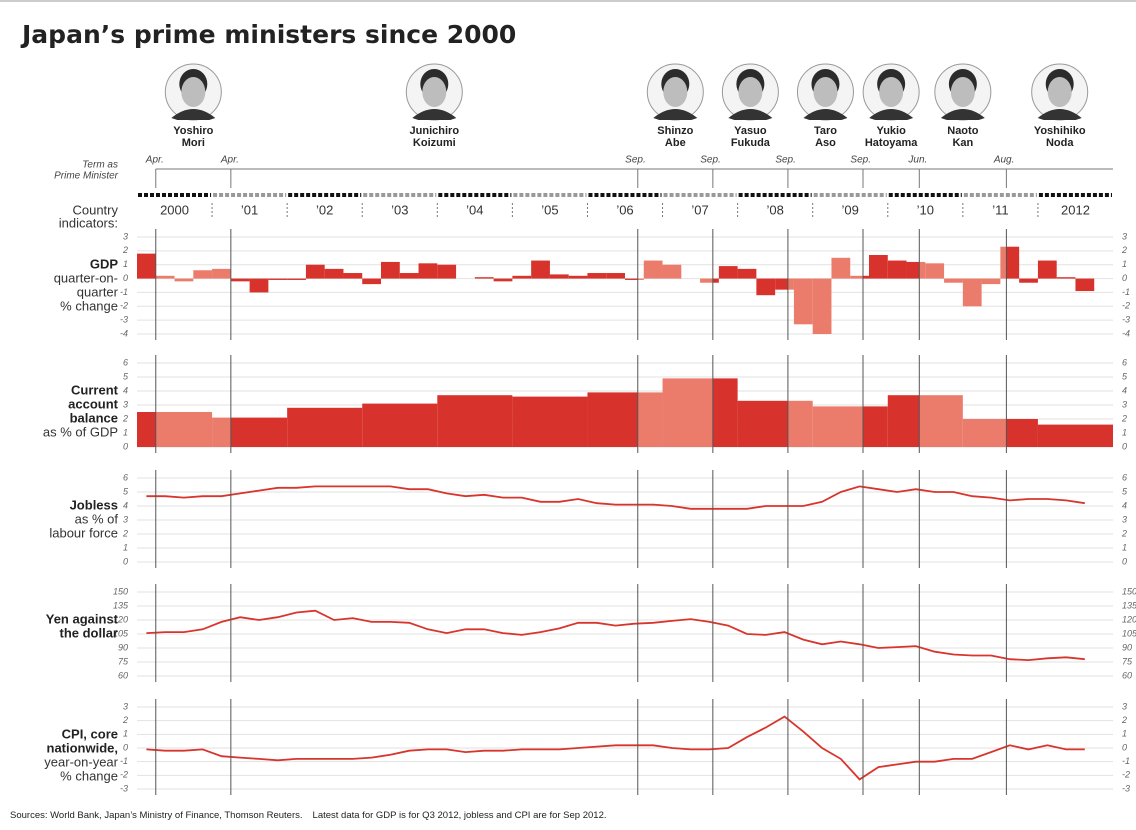 This screenshot has width=1136, height=830. Describe the element at coordinates (124, 333) in the screenshot. I see `y-tick-label: -4` at that location.